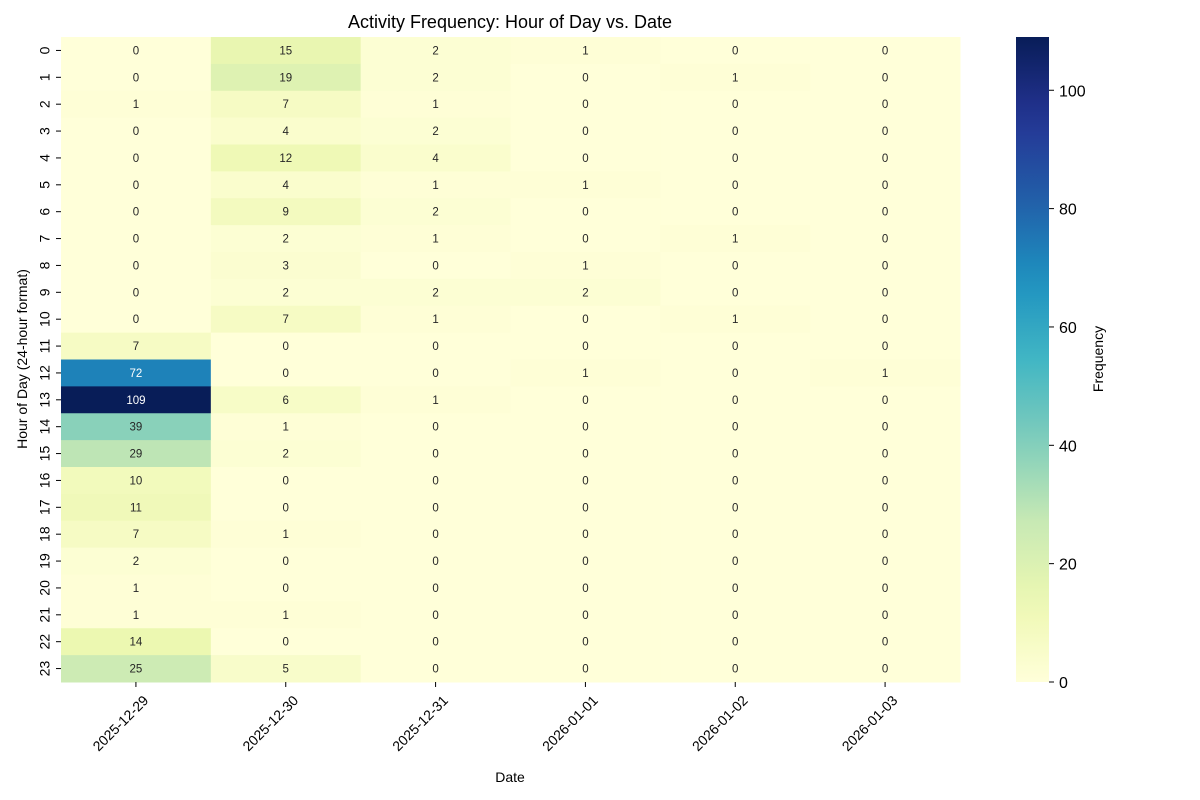 This screenshot has height=800, width=1200. Describe the element at coordinates (45, 669) in the screenshot. I see `y-tick-label: 23` at that location.